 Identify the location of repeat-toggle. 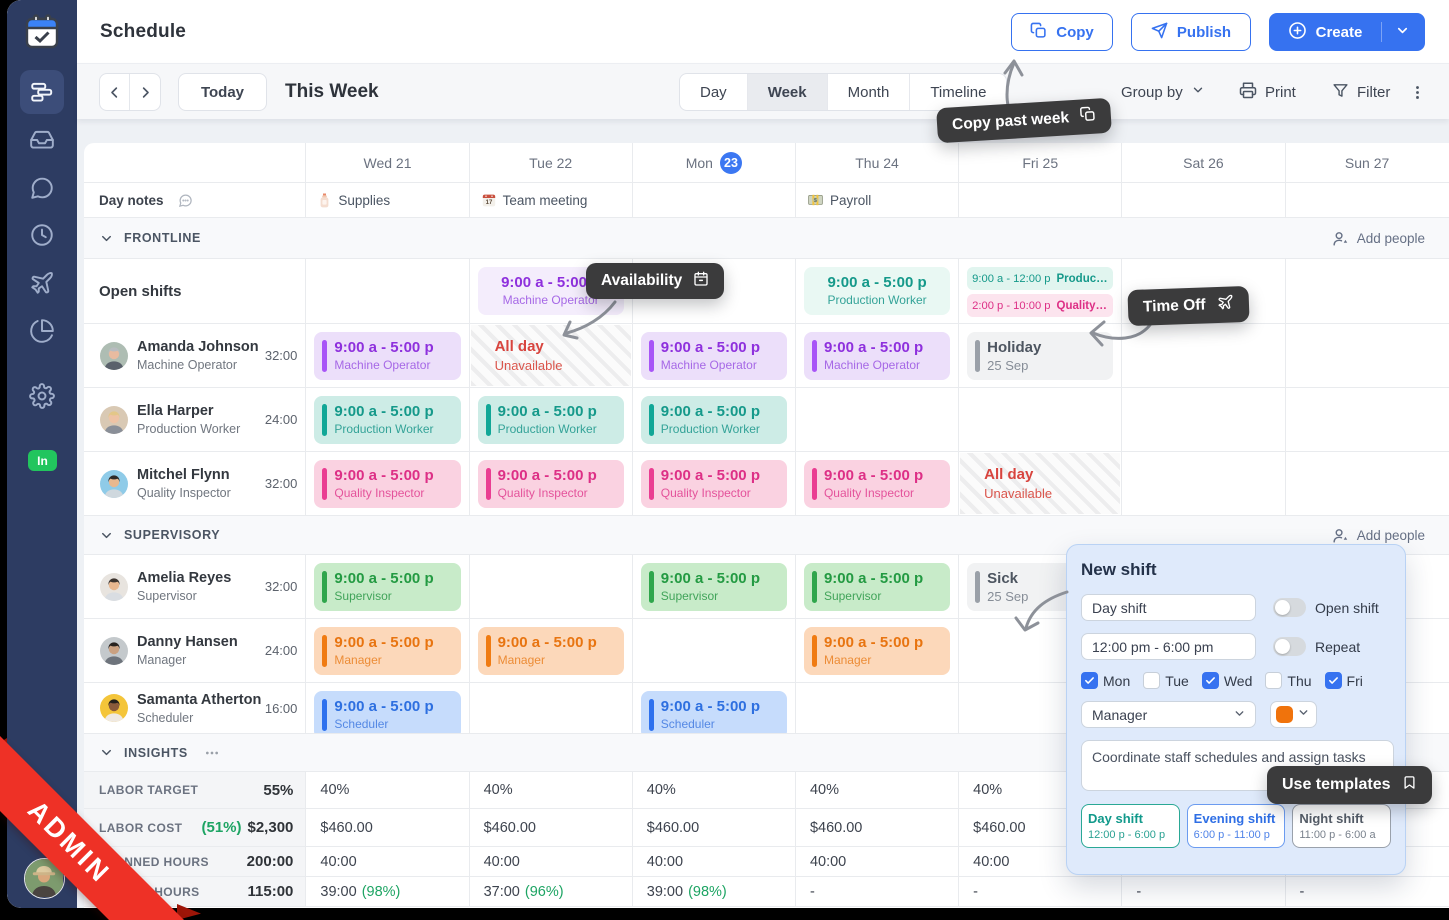
(1289, 646).